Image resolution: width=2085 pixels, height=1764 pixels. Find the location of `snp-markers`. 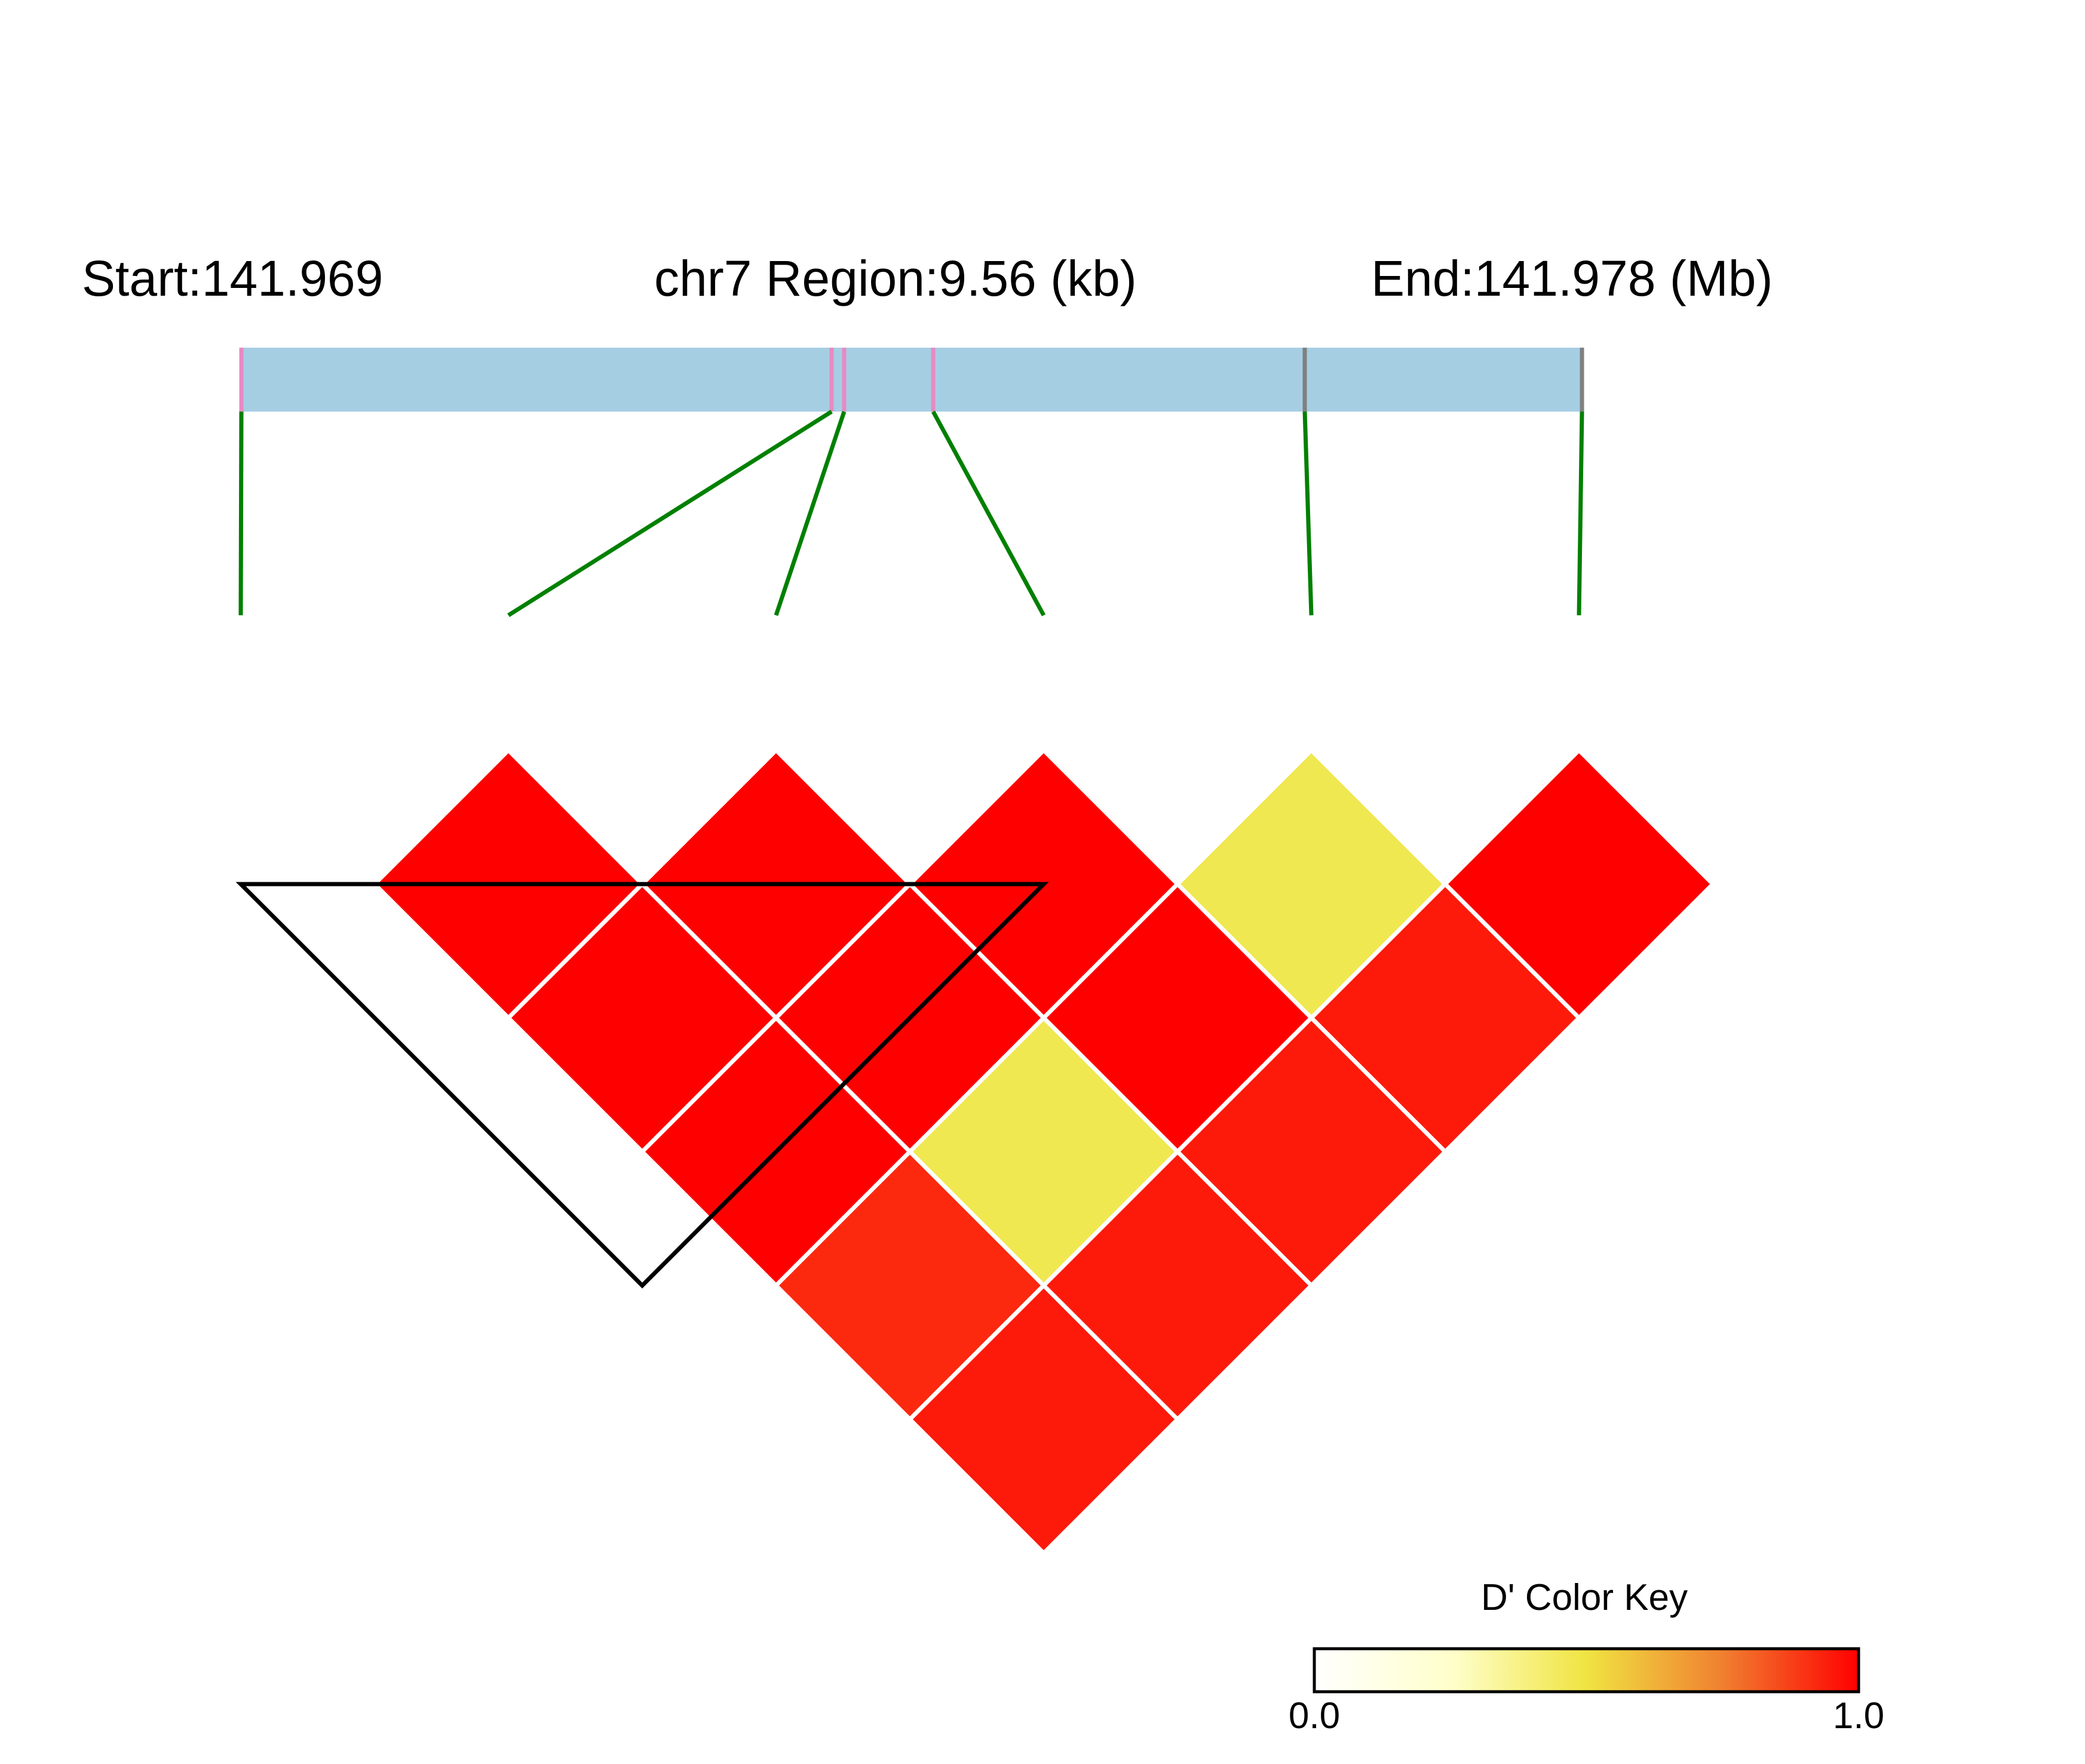

snp-markers is located at coordinates (911, 380).